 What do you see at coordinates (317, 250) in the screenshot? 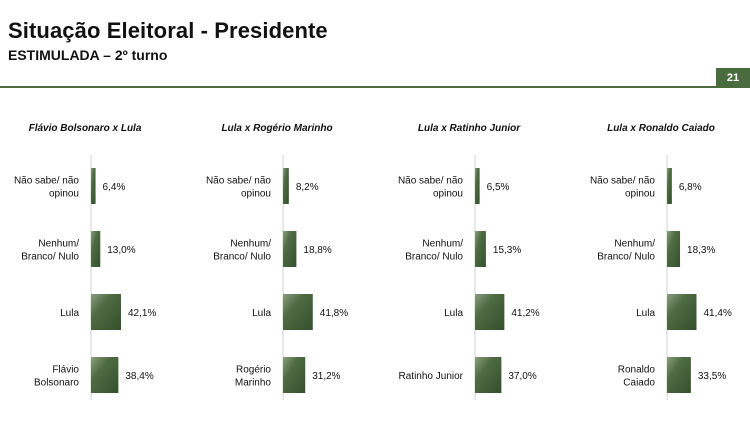
I see `data-label: 18,8%` at bounding box center [317, 250].